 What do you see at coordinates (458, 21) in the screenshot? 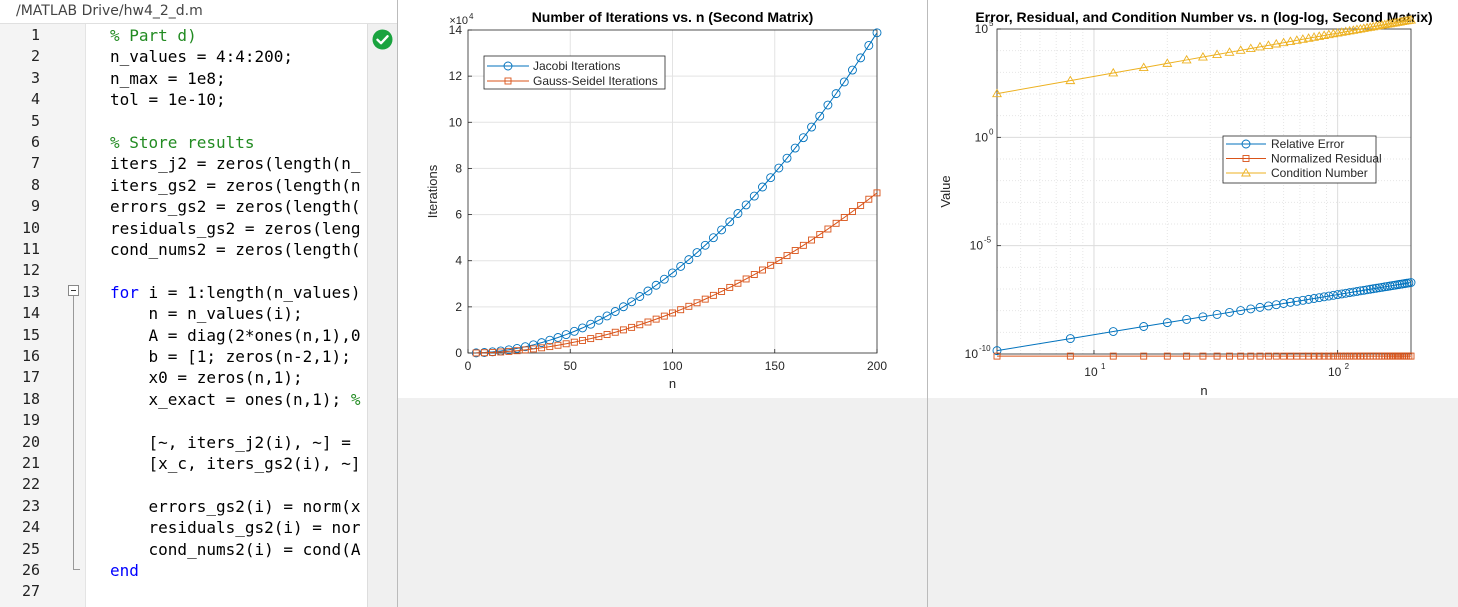
I see `y-exponent-label: ×10` at bounding box center [458, 21].